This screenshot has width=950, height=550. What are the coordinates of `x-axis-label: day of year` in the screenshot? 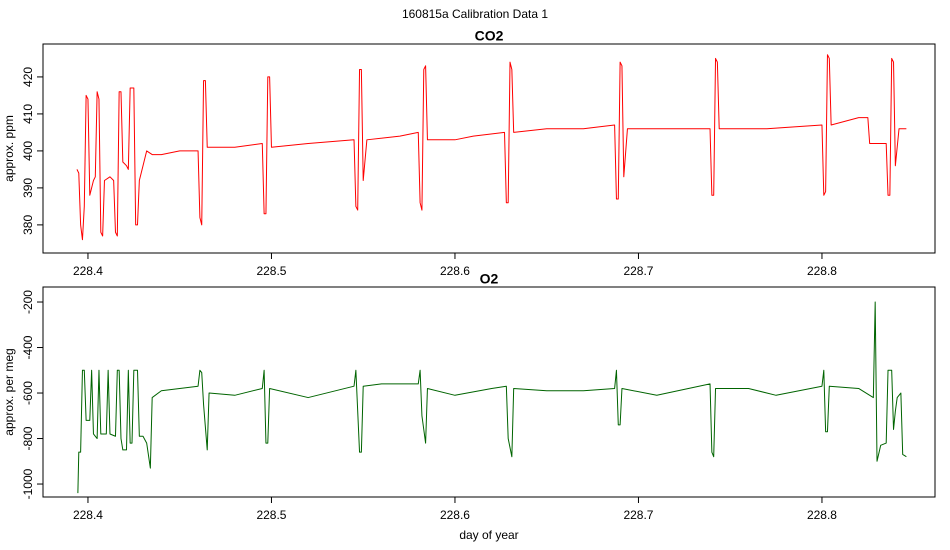 It's located at (488, 535).